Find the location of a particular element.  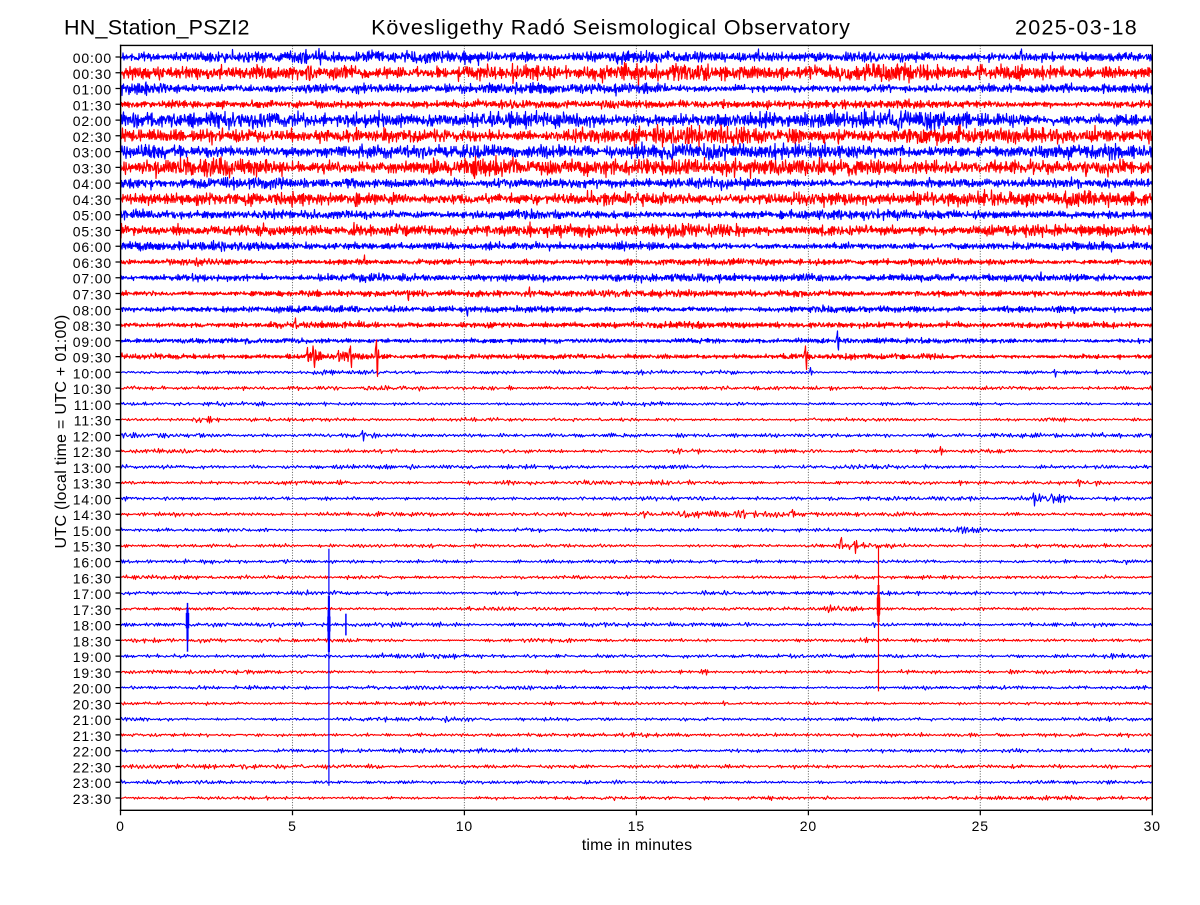

svg-text: 00:00 is located at coordinates (92, 58).